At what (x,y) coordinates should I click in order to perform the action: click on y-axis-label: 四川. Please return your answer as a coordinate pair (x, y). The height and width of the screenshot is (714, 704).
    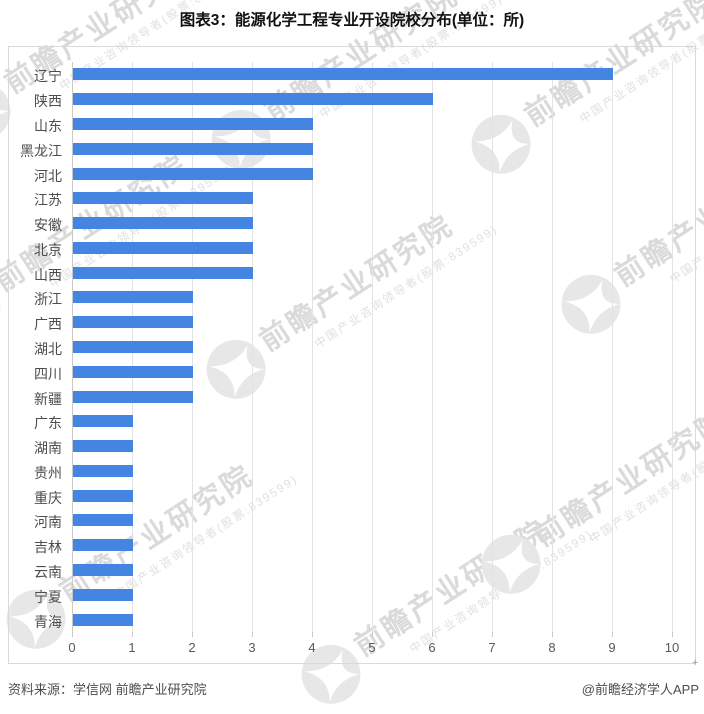
    Looking at the image, I should click on (48, 373).